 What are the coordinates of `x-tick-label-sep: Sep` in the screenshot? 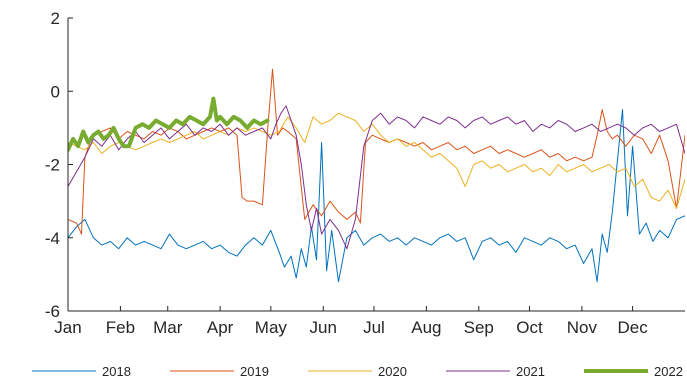 It's located at (479, 327).